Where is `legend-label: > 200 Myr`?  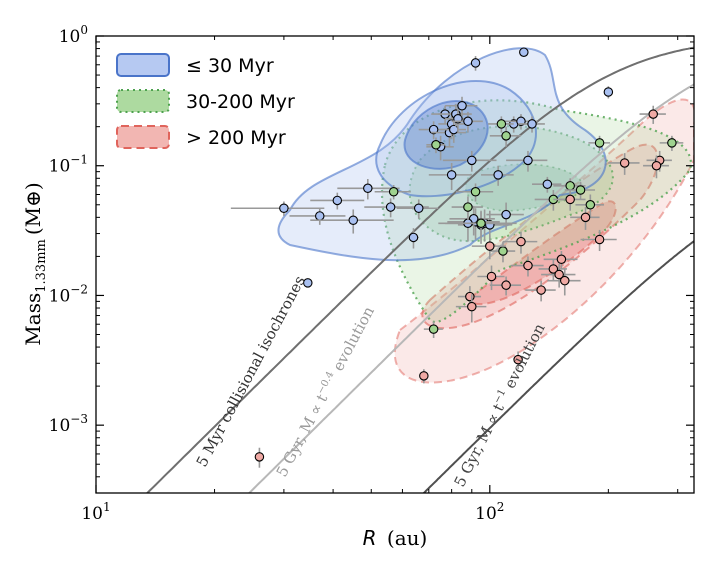 legend-label: > 200 Myr is located at coordinates (236, 138).